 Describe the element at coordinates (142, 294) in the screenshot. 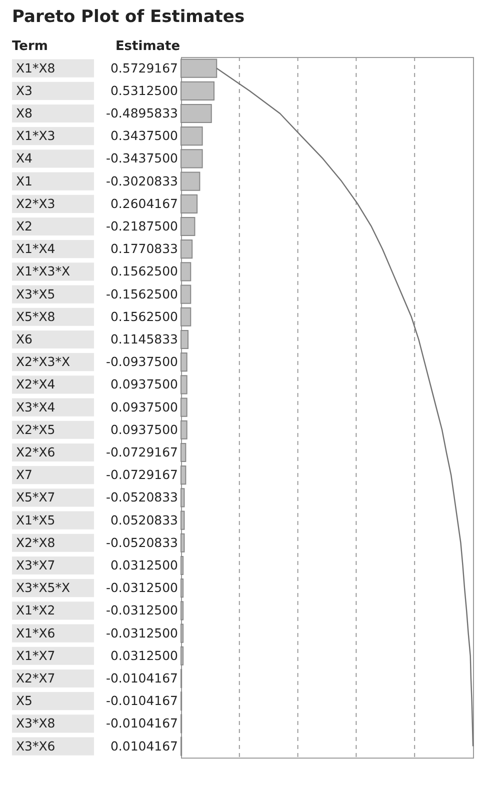

I see `text: -0.1562500` at that location.